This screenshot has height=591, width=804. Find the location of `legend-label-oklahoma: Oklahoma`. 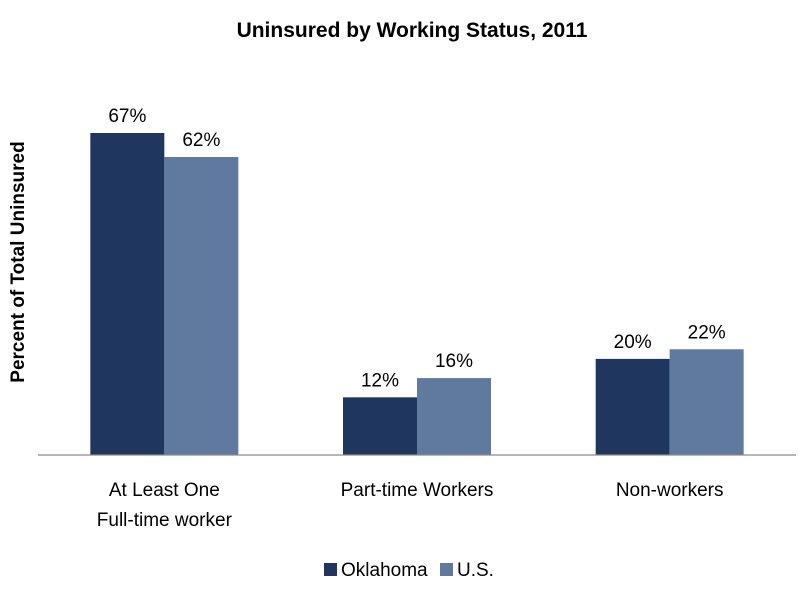

legend-label-oklahoma: Oklahoma is located at coordinates (384, 570).